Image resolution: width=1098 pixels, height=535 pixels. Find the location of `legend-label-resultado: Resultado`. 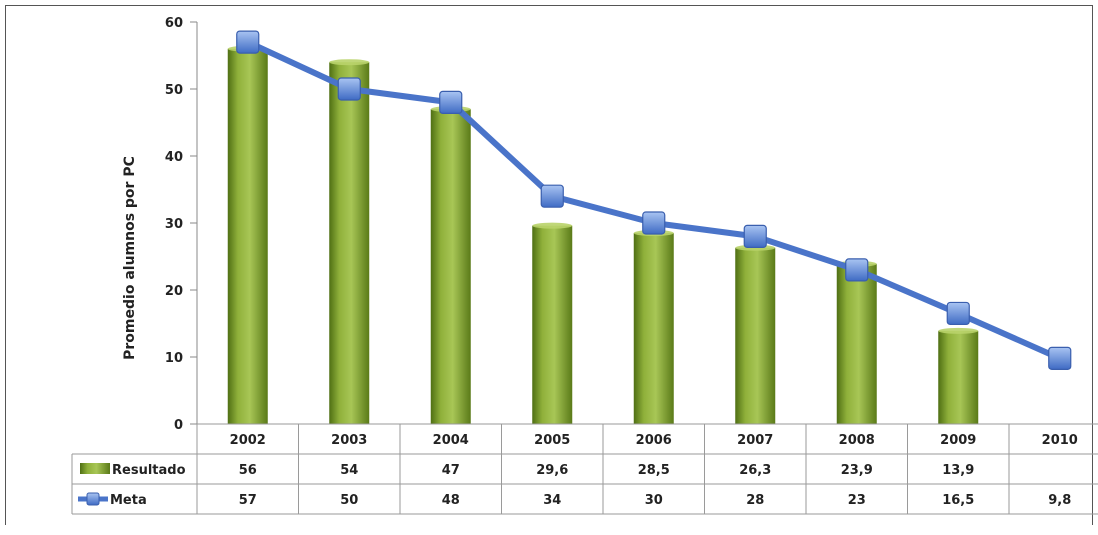

legend-label-resultado: Resultado is located at coordinates (149, 470).